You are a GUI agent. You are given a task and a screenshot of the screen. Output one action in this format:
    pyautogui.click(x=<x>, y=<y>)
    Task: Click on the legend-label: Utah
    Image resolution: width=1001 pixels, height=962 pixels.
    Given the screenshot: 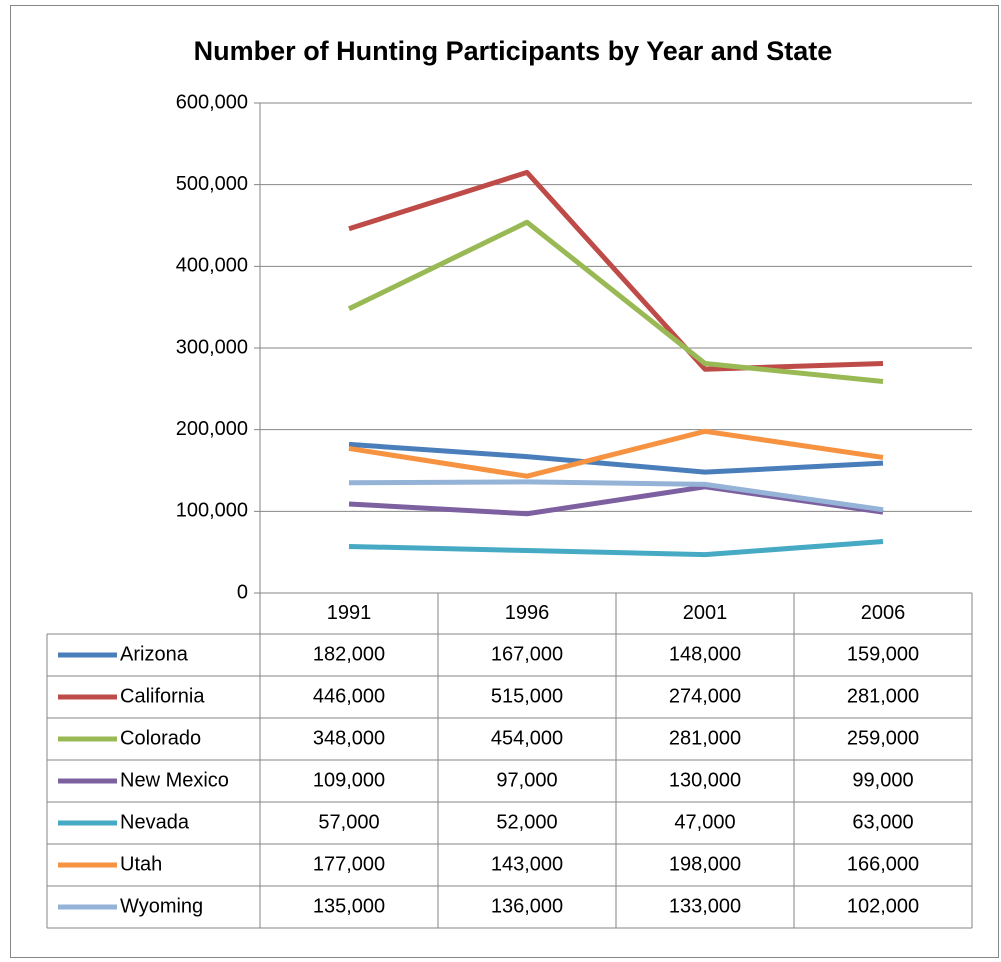 What is the action you would take?
    pyautogui.click(x=141, y=864)
    